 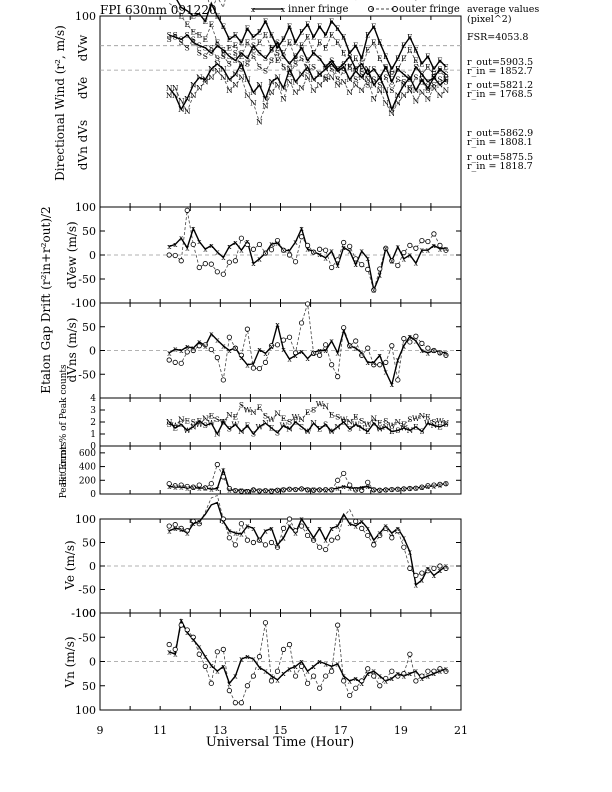 I want to click on fit-error-inner-marker: S, so click(x=205, y=425).